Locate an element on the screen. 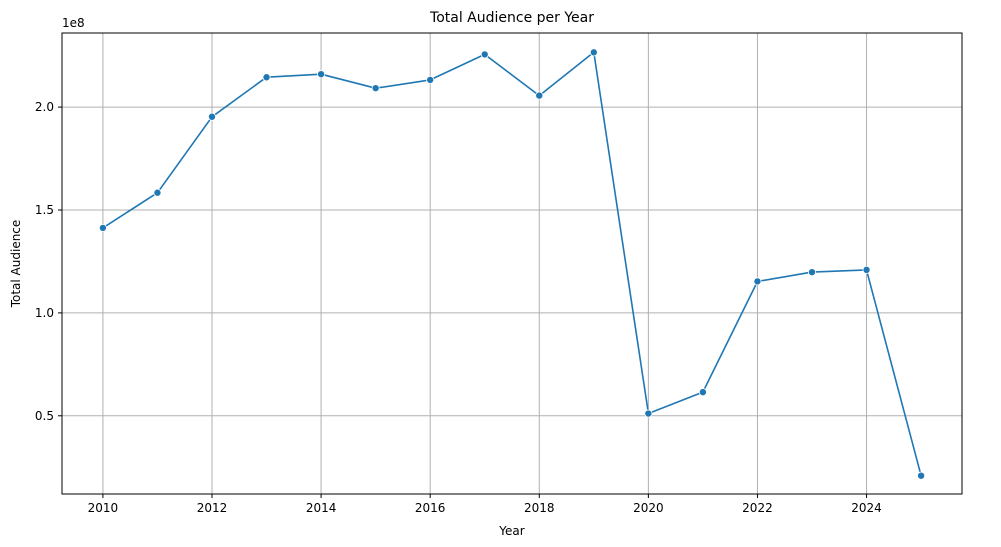 This screenshot has width=1001, height=547. y-tick-label: 1.5 is located at coordinates (44, 210).